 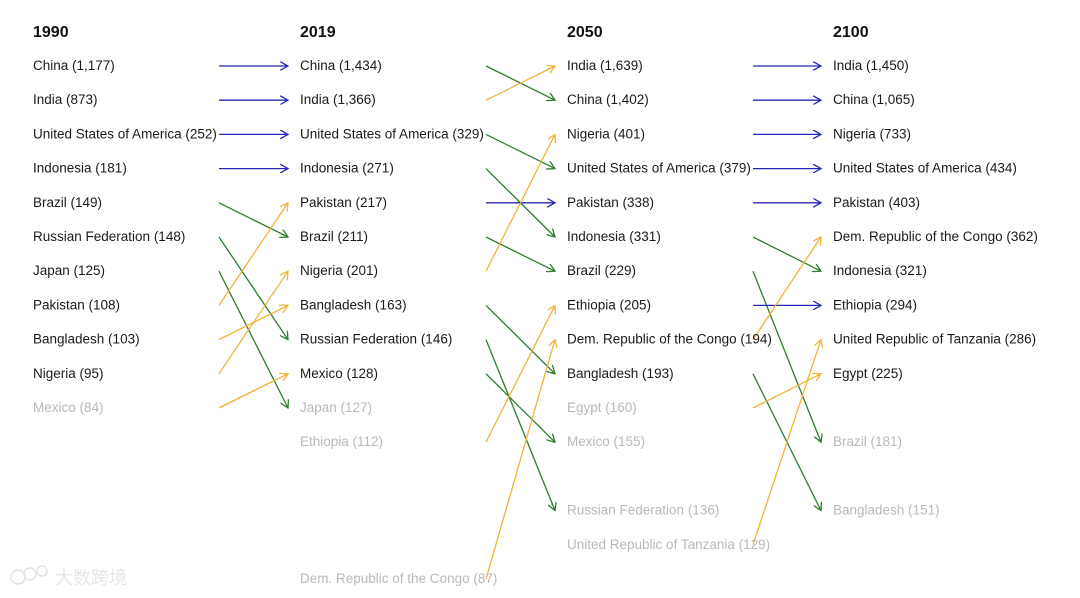 I want to click on label-1990-japan: Japan (125), so click(x=69, y=270).